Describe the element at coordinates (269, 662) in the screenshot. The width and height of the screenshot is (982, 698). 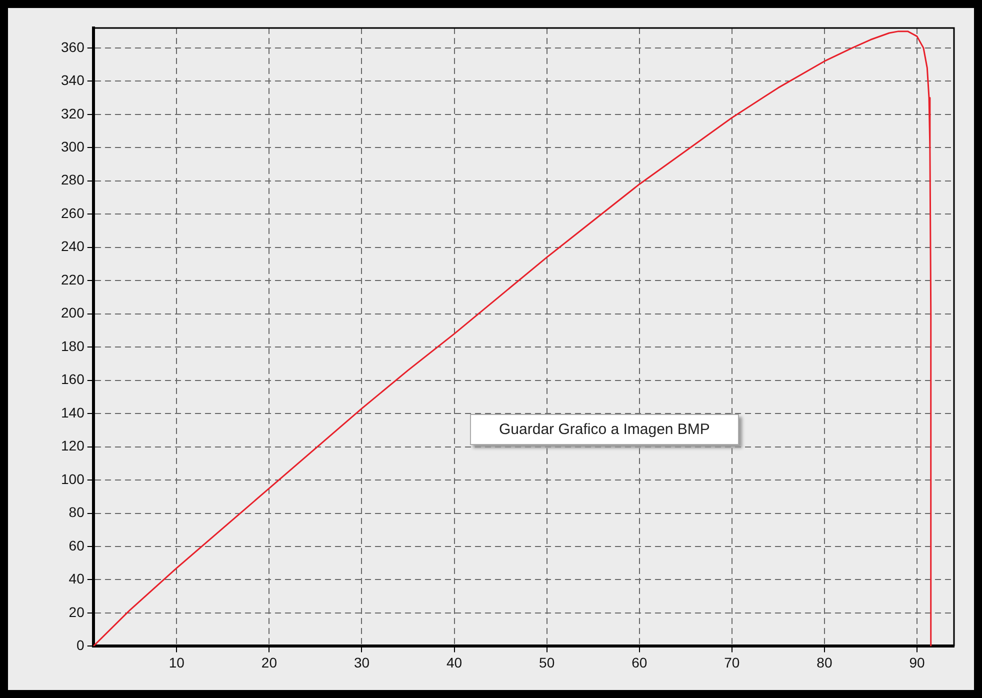
I see `x-tick-label: 20` at that location.